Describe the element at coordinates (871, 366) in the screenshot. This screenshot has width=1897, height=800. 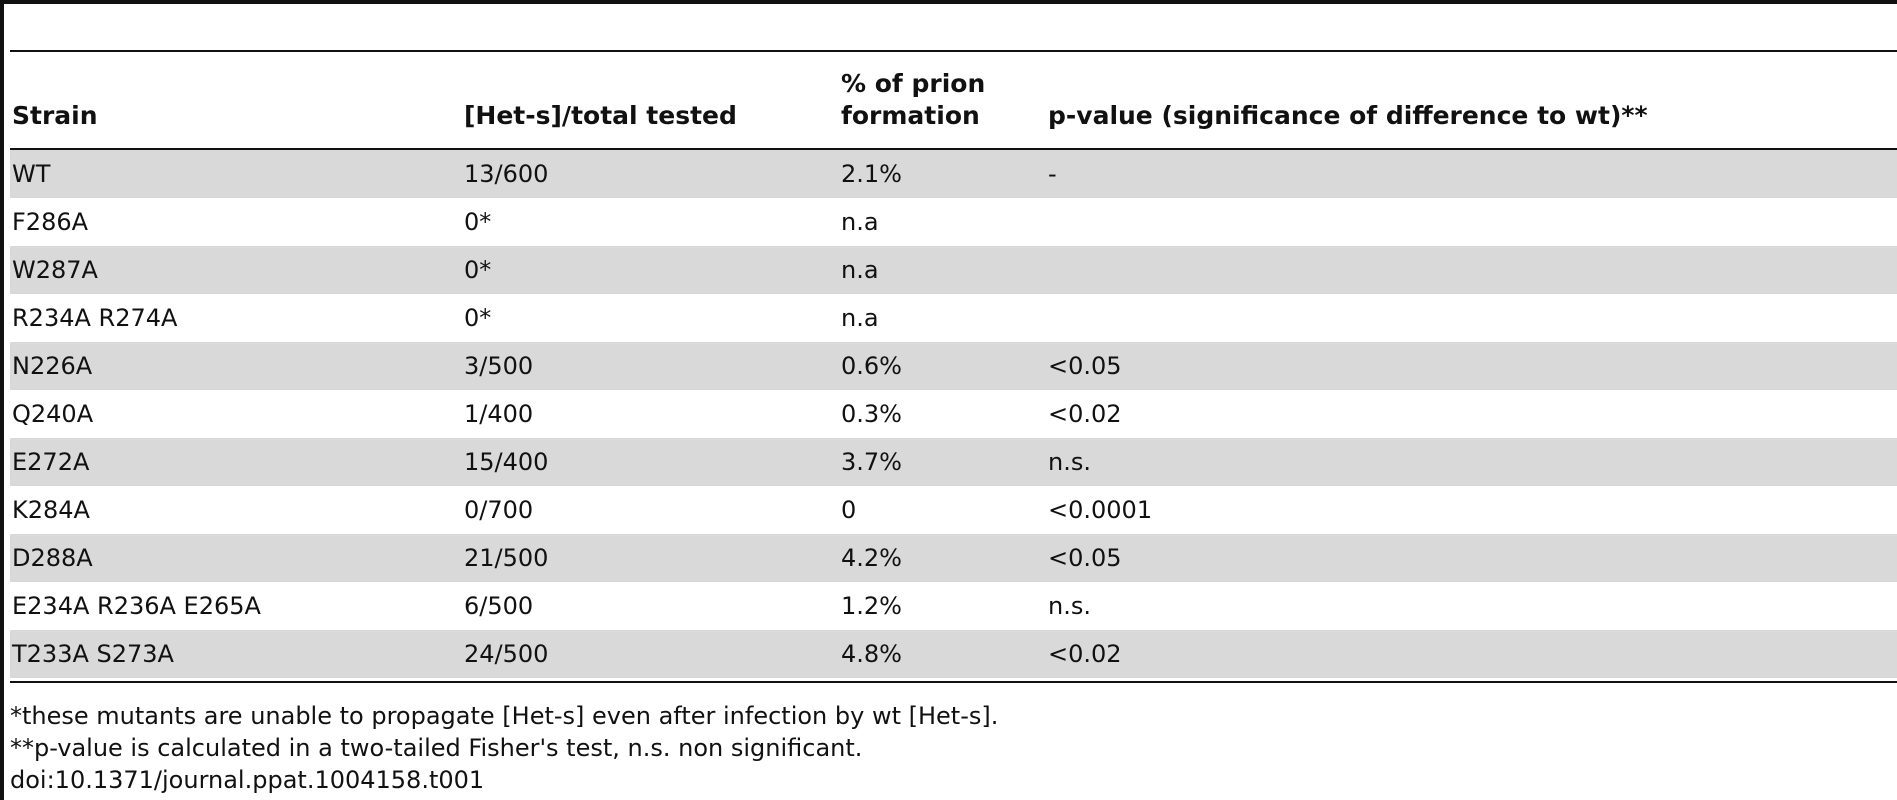
I see `cell-percent: 0.6%` at that location.